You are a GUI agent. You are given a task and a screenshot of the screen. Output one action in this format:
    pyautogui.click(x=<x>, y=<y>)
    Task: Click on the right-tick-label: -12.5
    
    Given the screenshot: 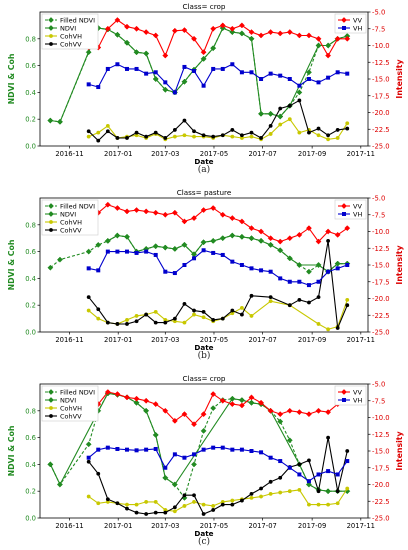 What is the action you would take?
    pyautogui.click(x=381, y=435)
    